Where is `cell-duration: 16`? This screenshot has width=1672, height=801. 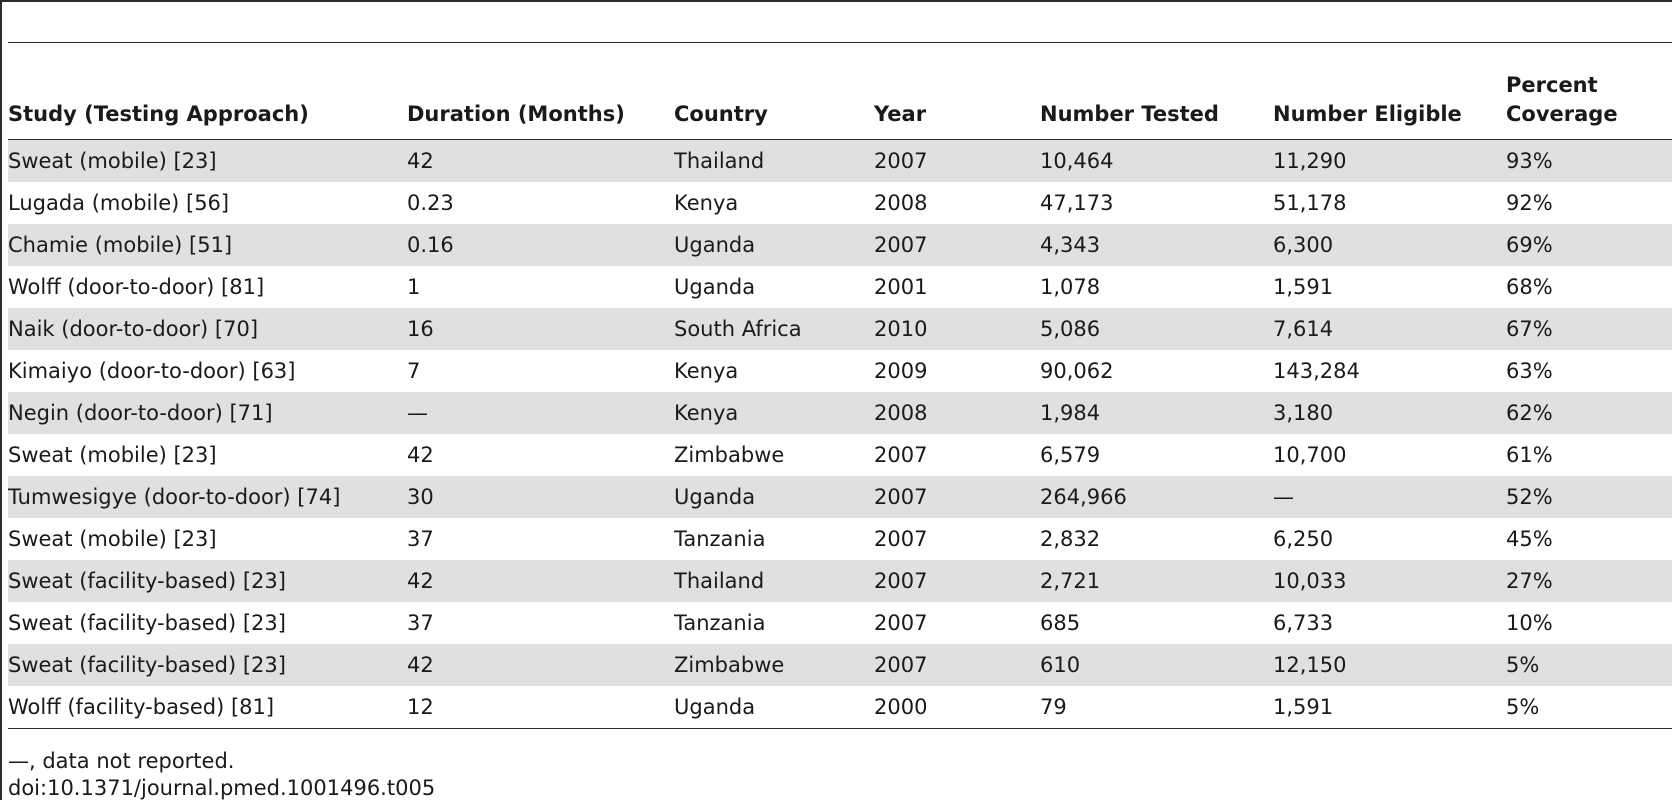
cell-duration: 16 is located at coordinates (540, 329).